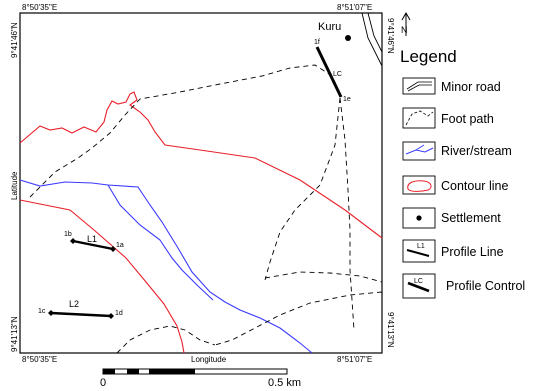 This screenshot has width=540, height=391. I want to click on profile-line-icon: L1, so click(419, 251).